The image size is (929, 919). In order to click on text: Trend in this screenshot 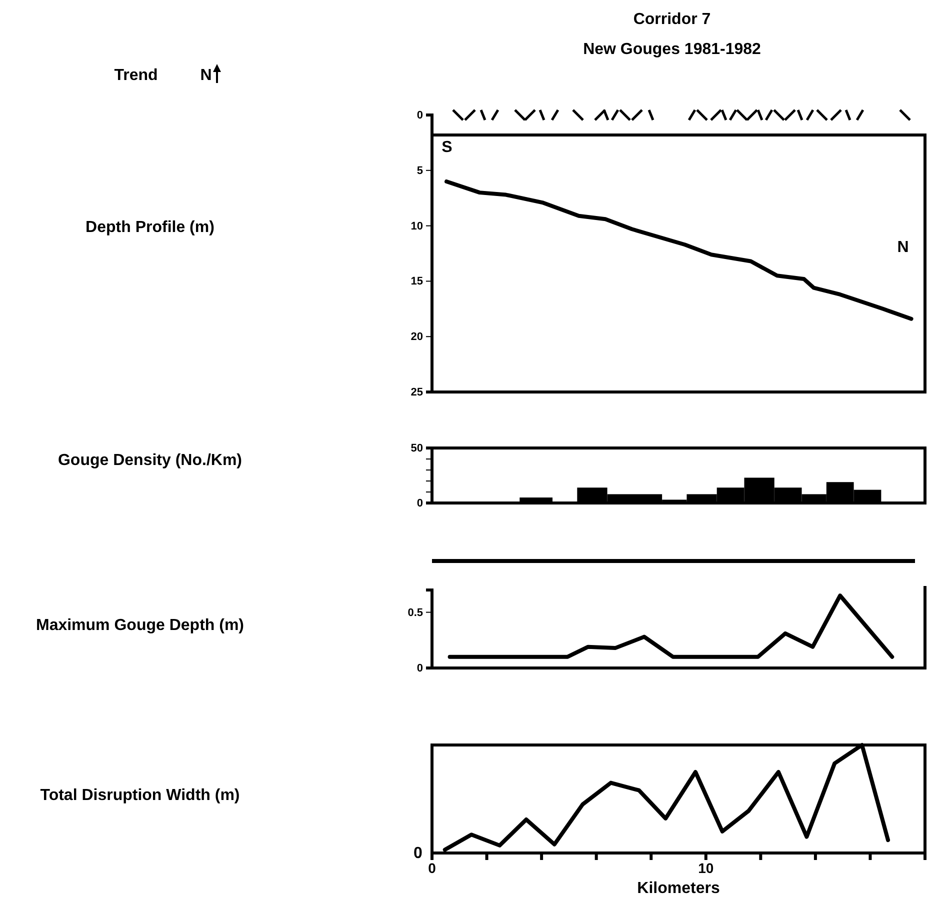, I will do `click(136, 75)`.